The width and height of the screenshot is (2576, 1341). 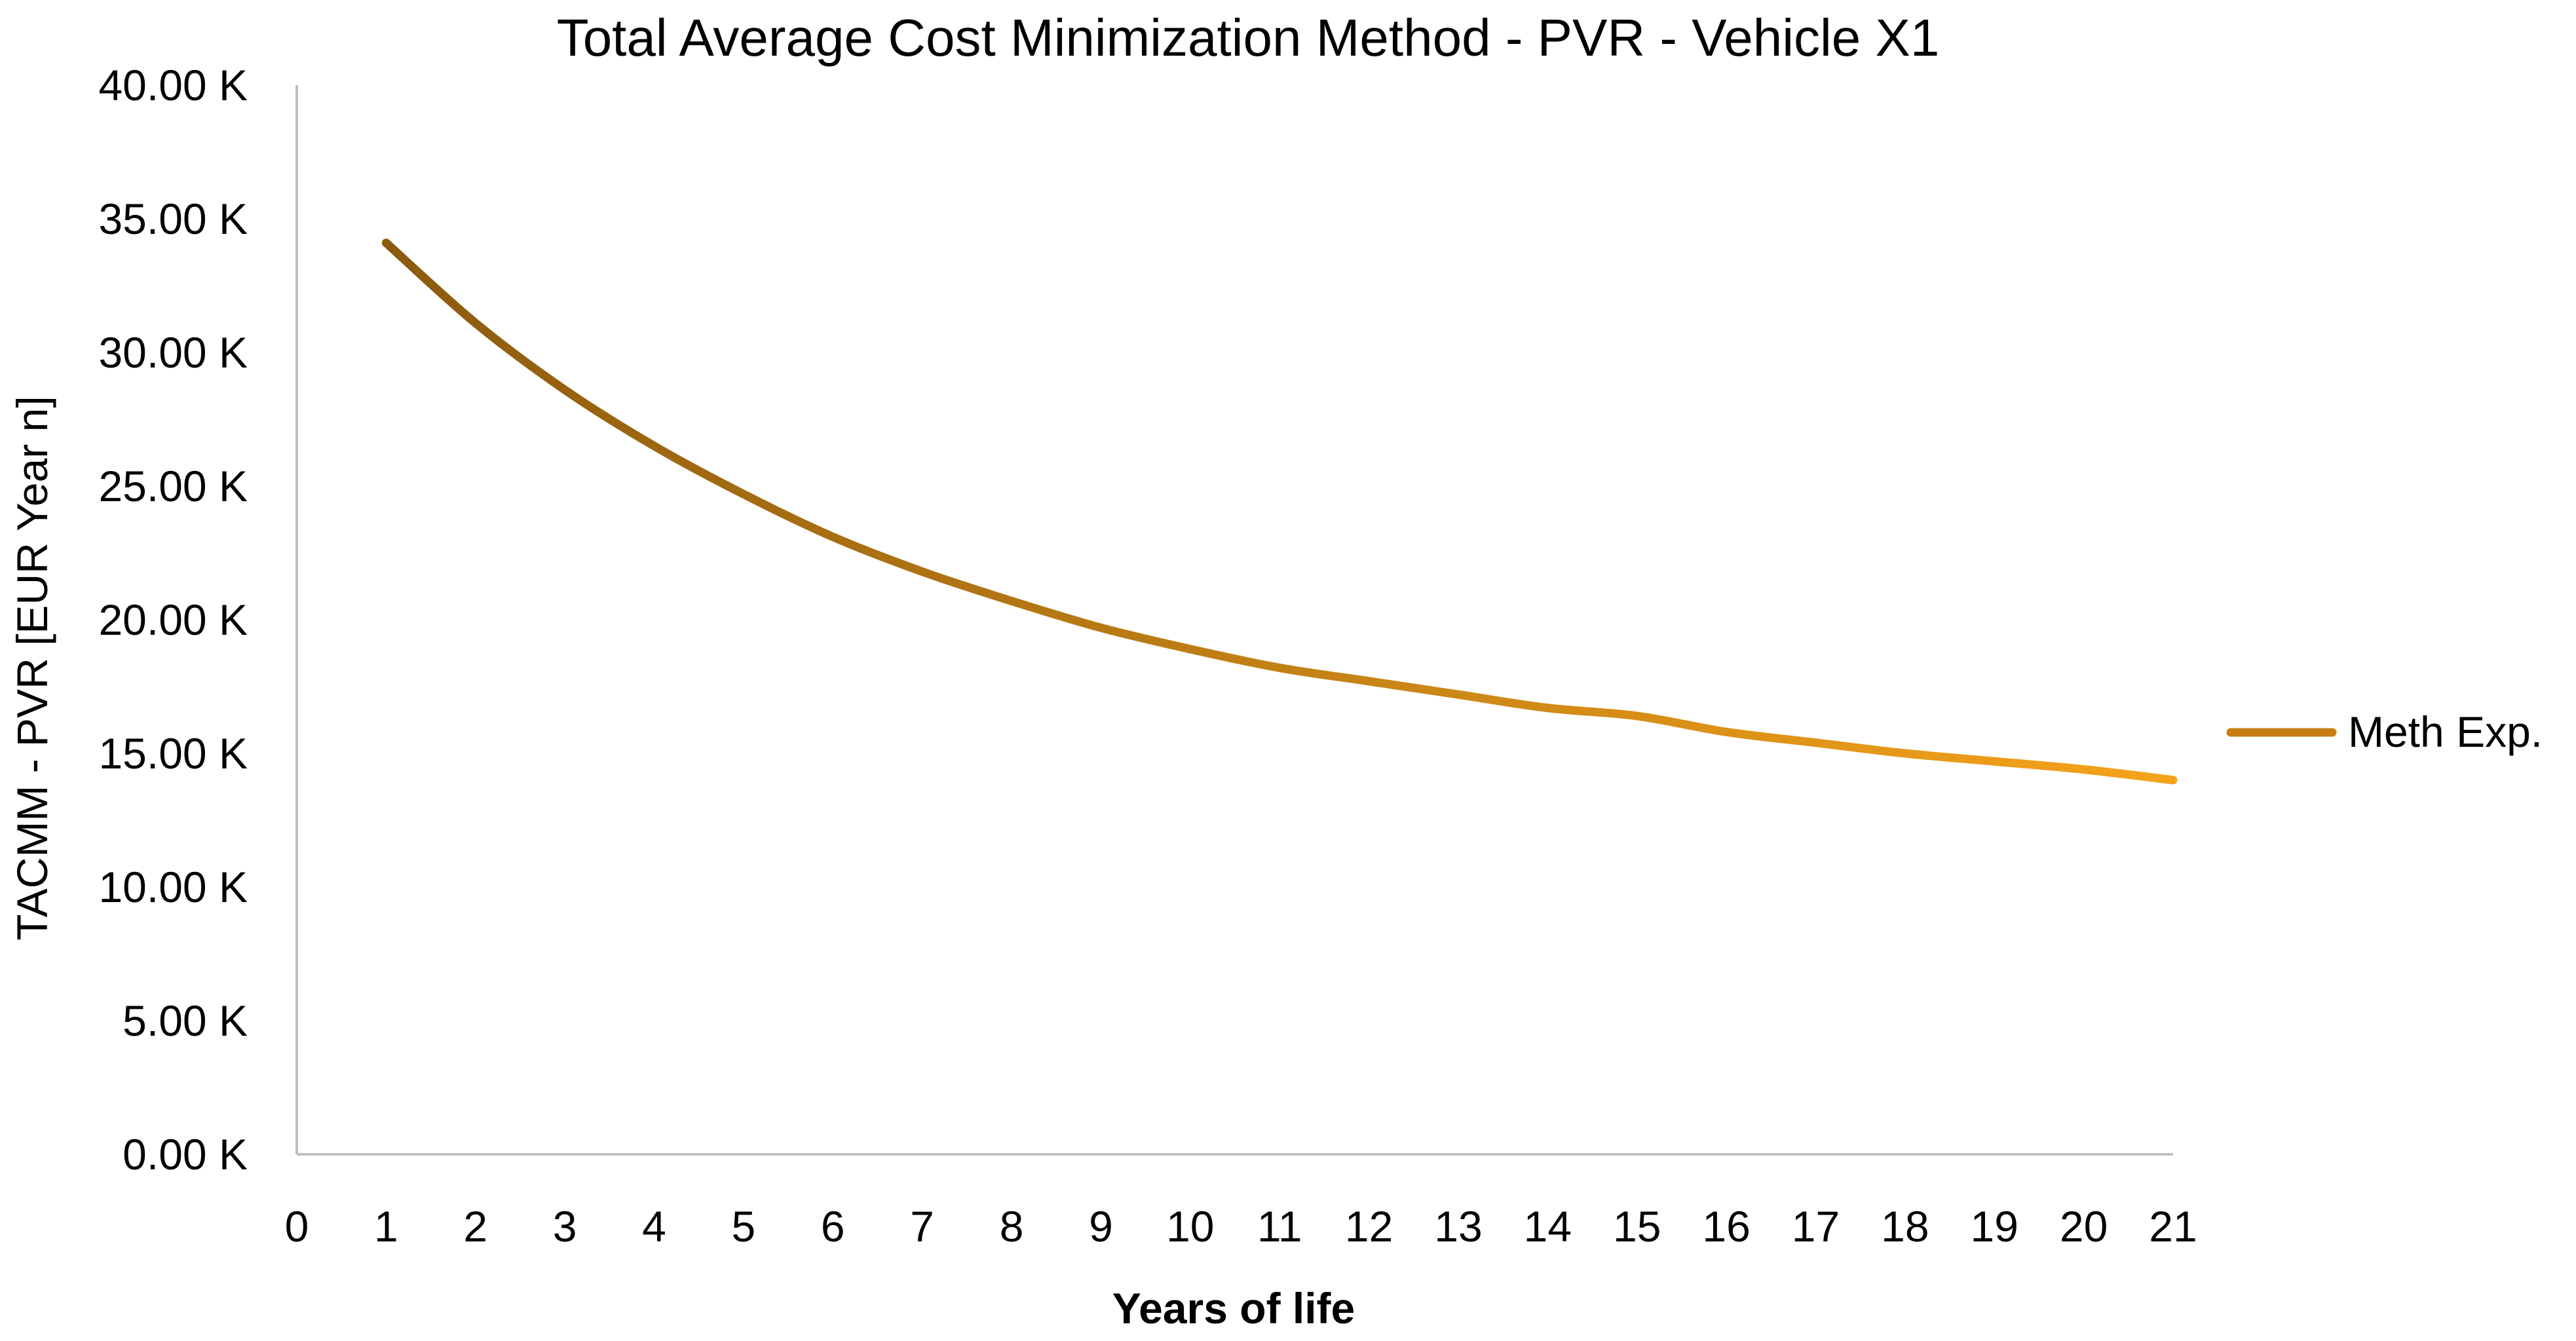 I want to click on x-tick-label: 6, so click(x=833, y=1226).